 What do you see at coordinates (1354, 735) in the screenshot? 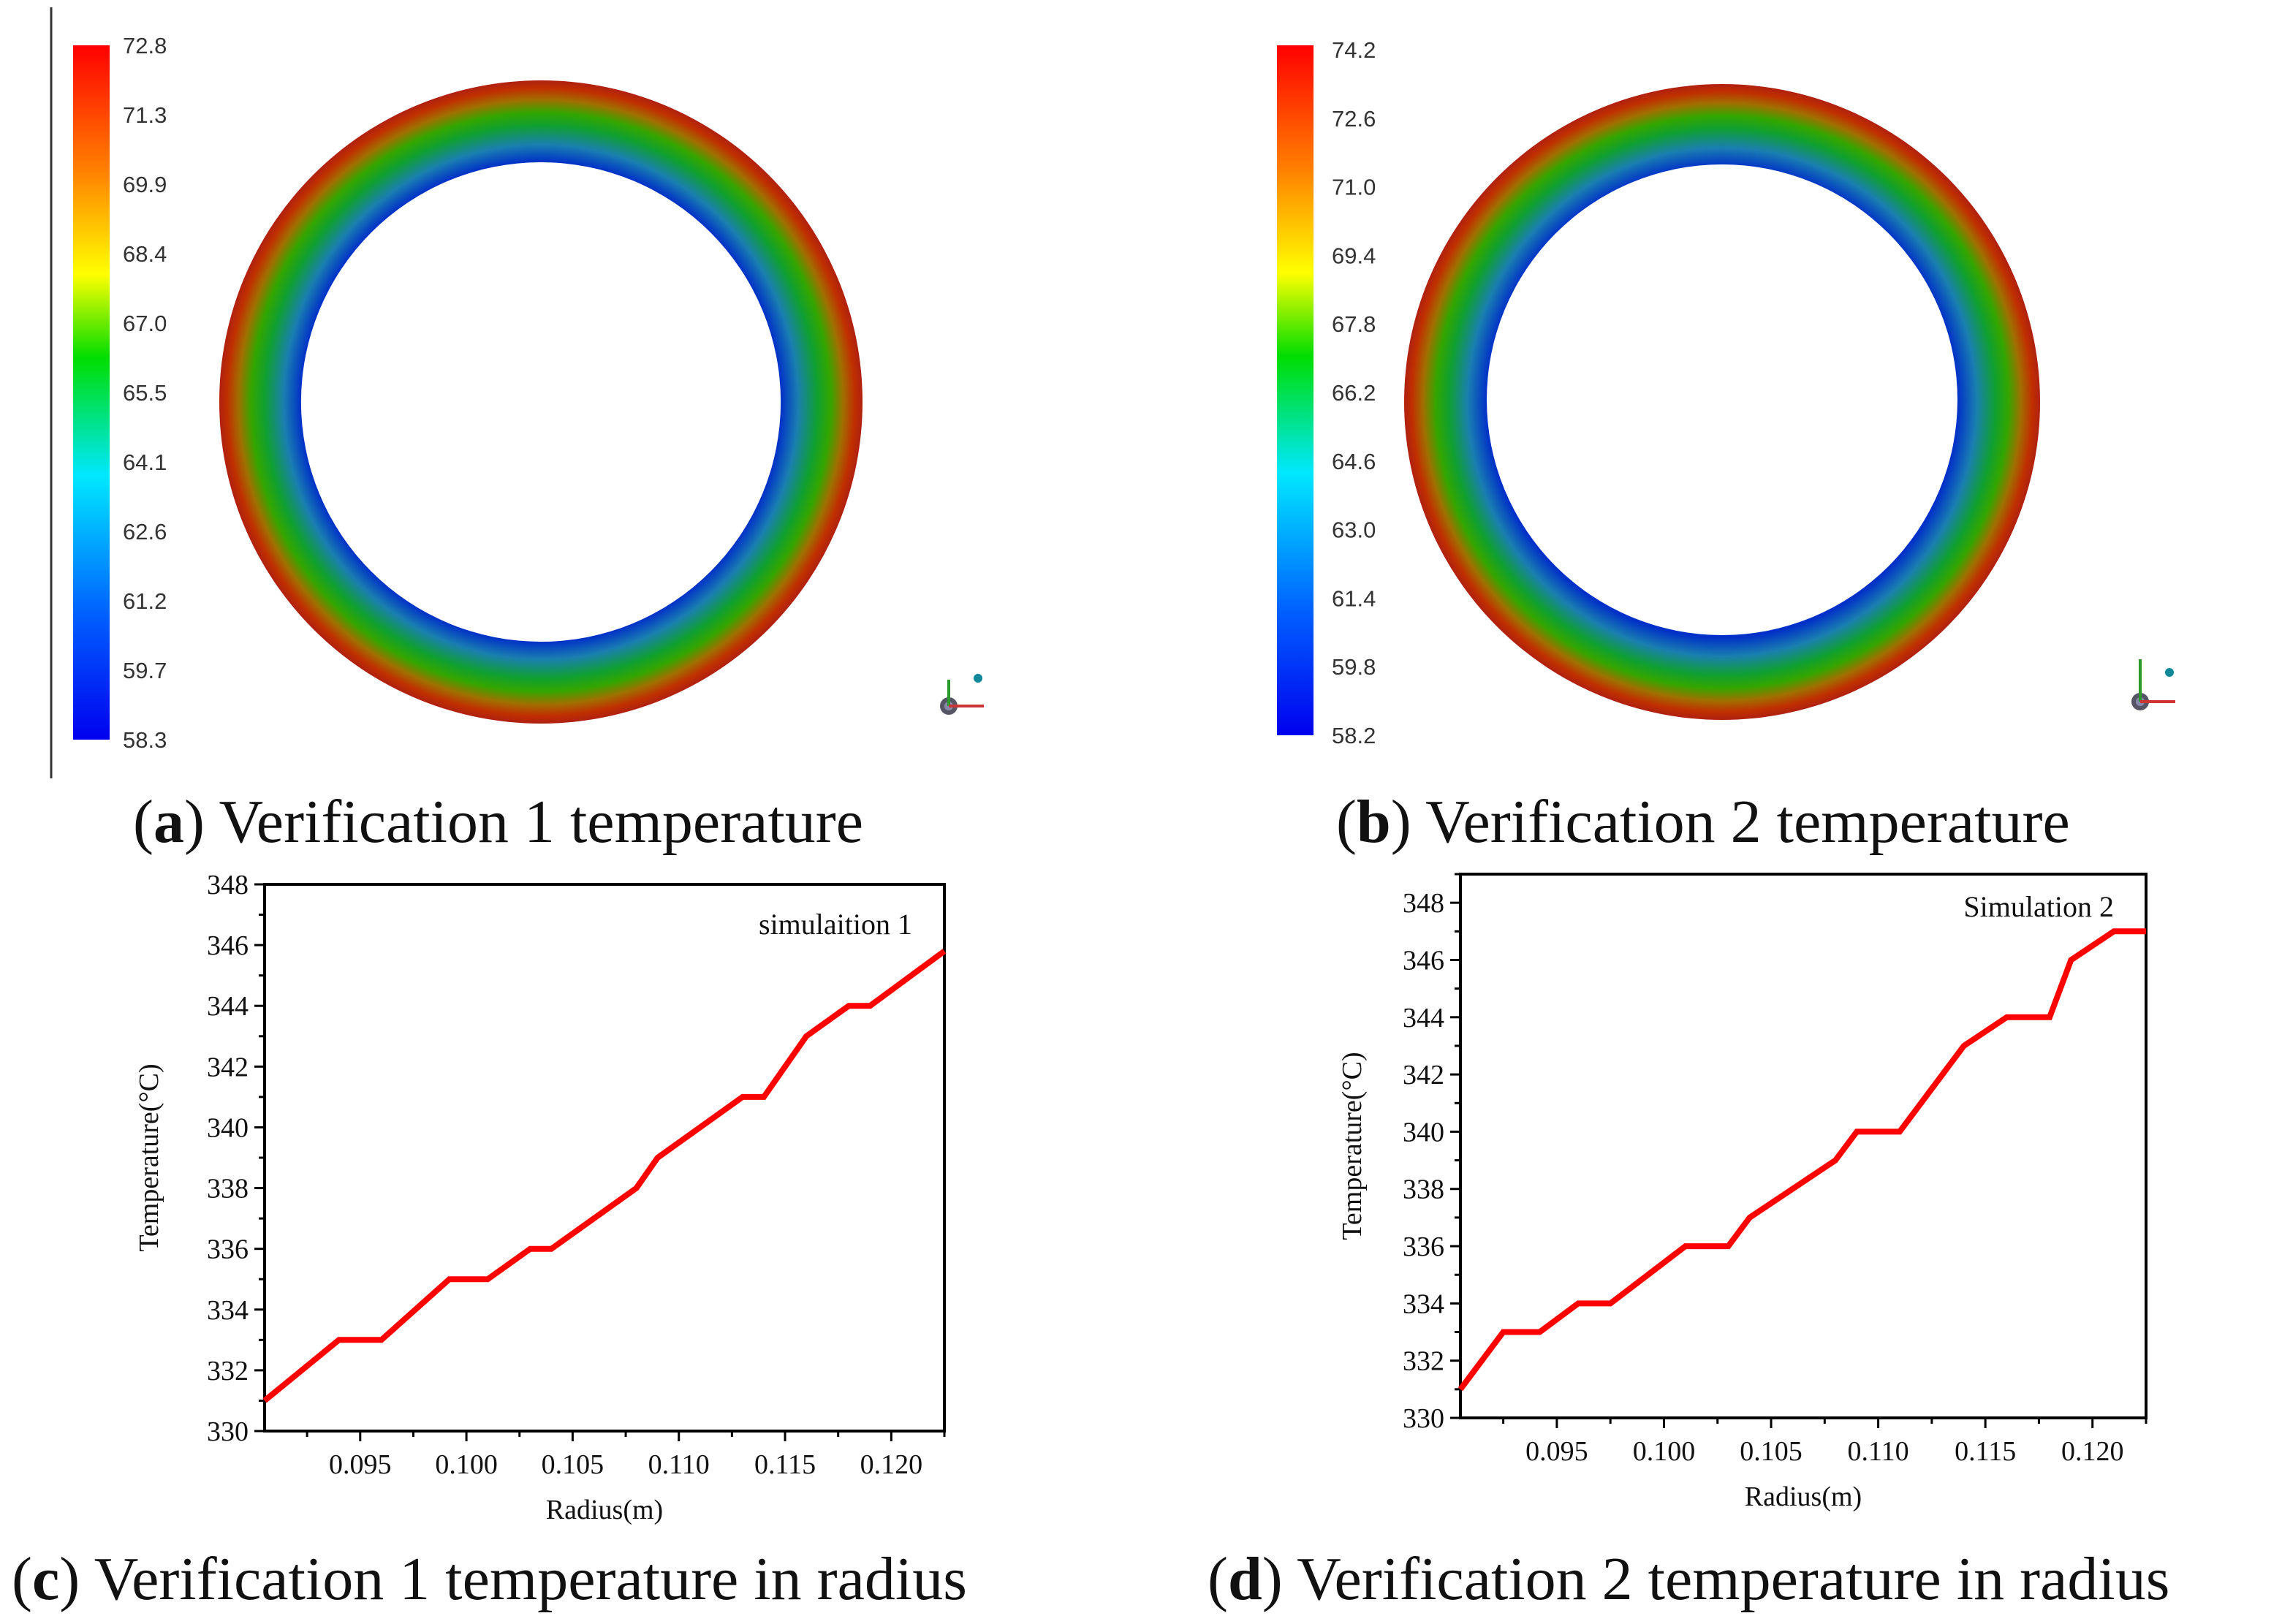
I see `legend-value-label: 58.2` at bounding box center [1354, 735].